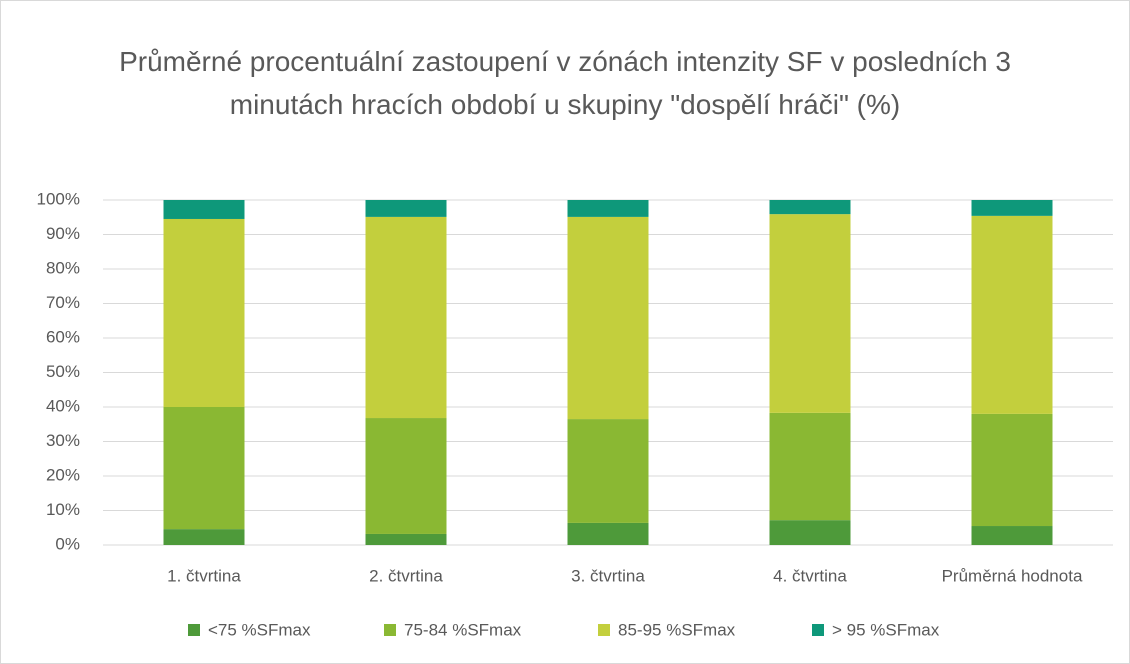 The width and height of the screenshot is (1130, 664). I want to click on x-tick-label: 1. čtvrtina, so click(204, 575).